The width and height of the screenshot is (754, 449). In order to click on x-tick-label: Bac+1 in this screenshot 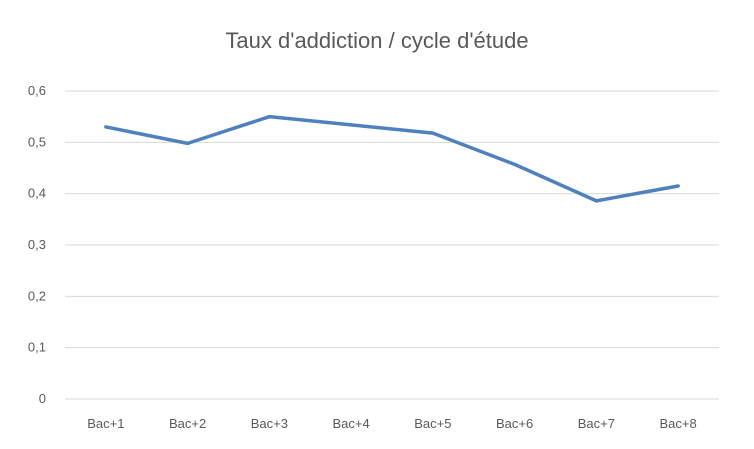, I will do `click(105, 423)`.